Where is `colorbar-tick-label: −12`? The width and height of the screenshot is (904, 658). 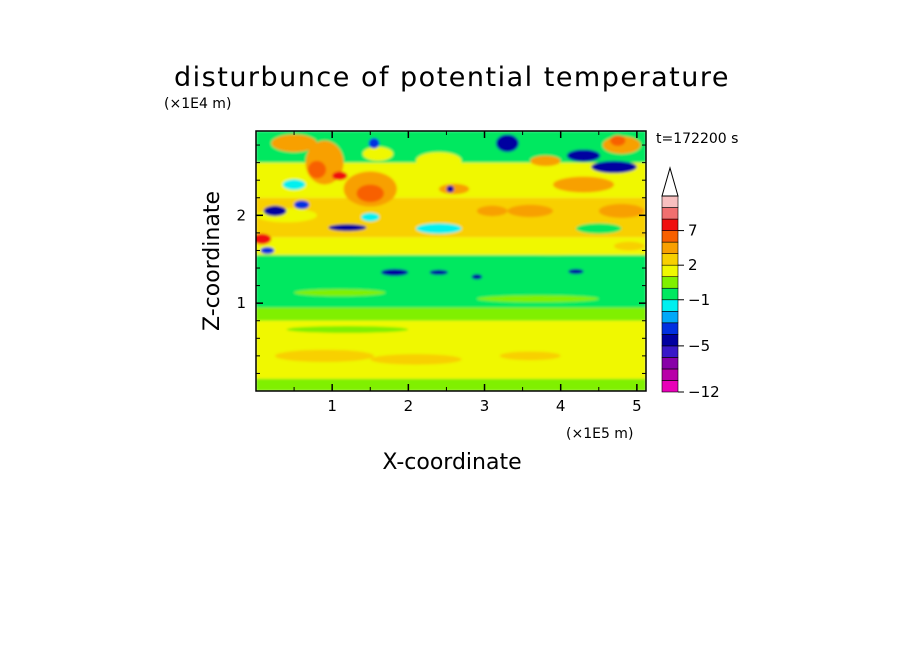
colorbar-tick-label: −12 is located at coordinates (704, 392).